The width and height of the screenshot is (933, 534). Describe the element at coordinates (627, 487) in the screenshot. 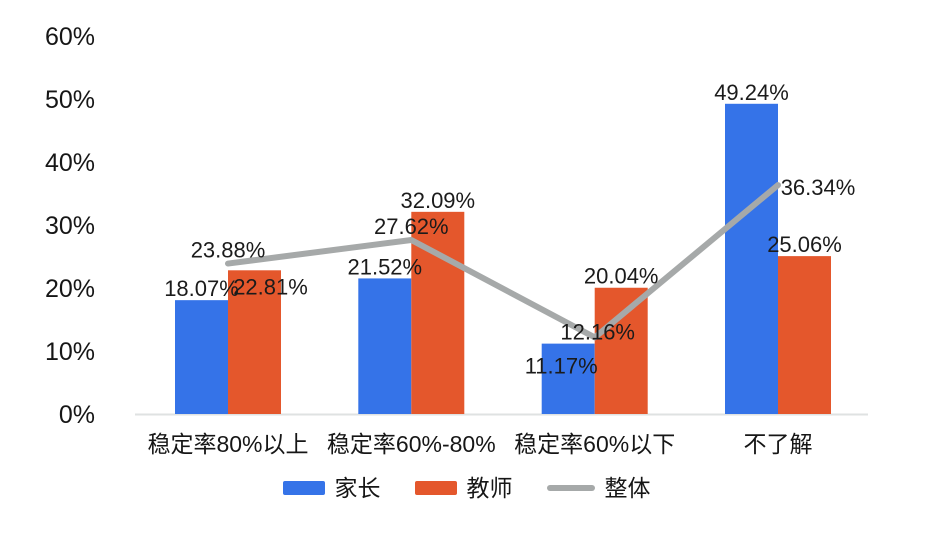

I see `legend-label-overall: 整体` at that location.